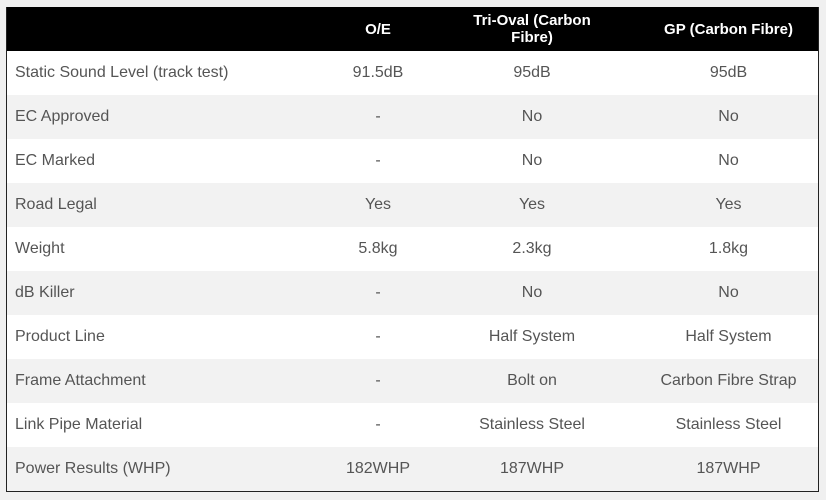 Image resolution: width=826 pixels, height=500 pixels. I want to click on row-label: Weight, so click(40, 248).